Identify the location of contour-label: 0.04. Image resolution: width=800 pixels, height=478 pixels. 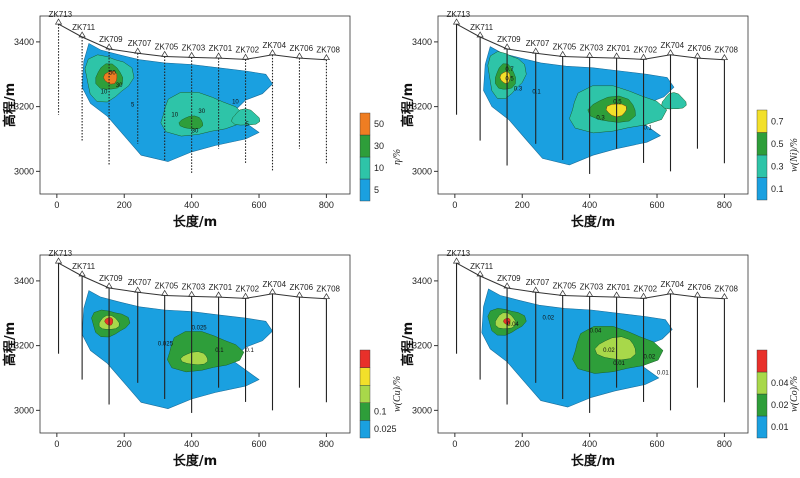
(513, 325).